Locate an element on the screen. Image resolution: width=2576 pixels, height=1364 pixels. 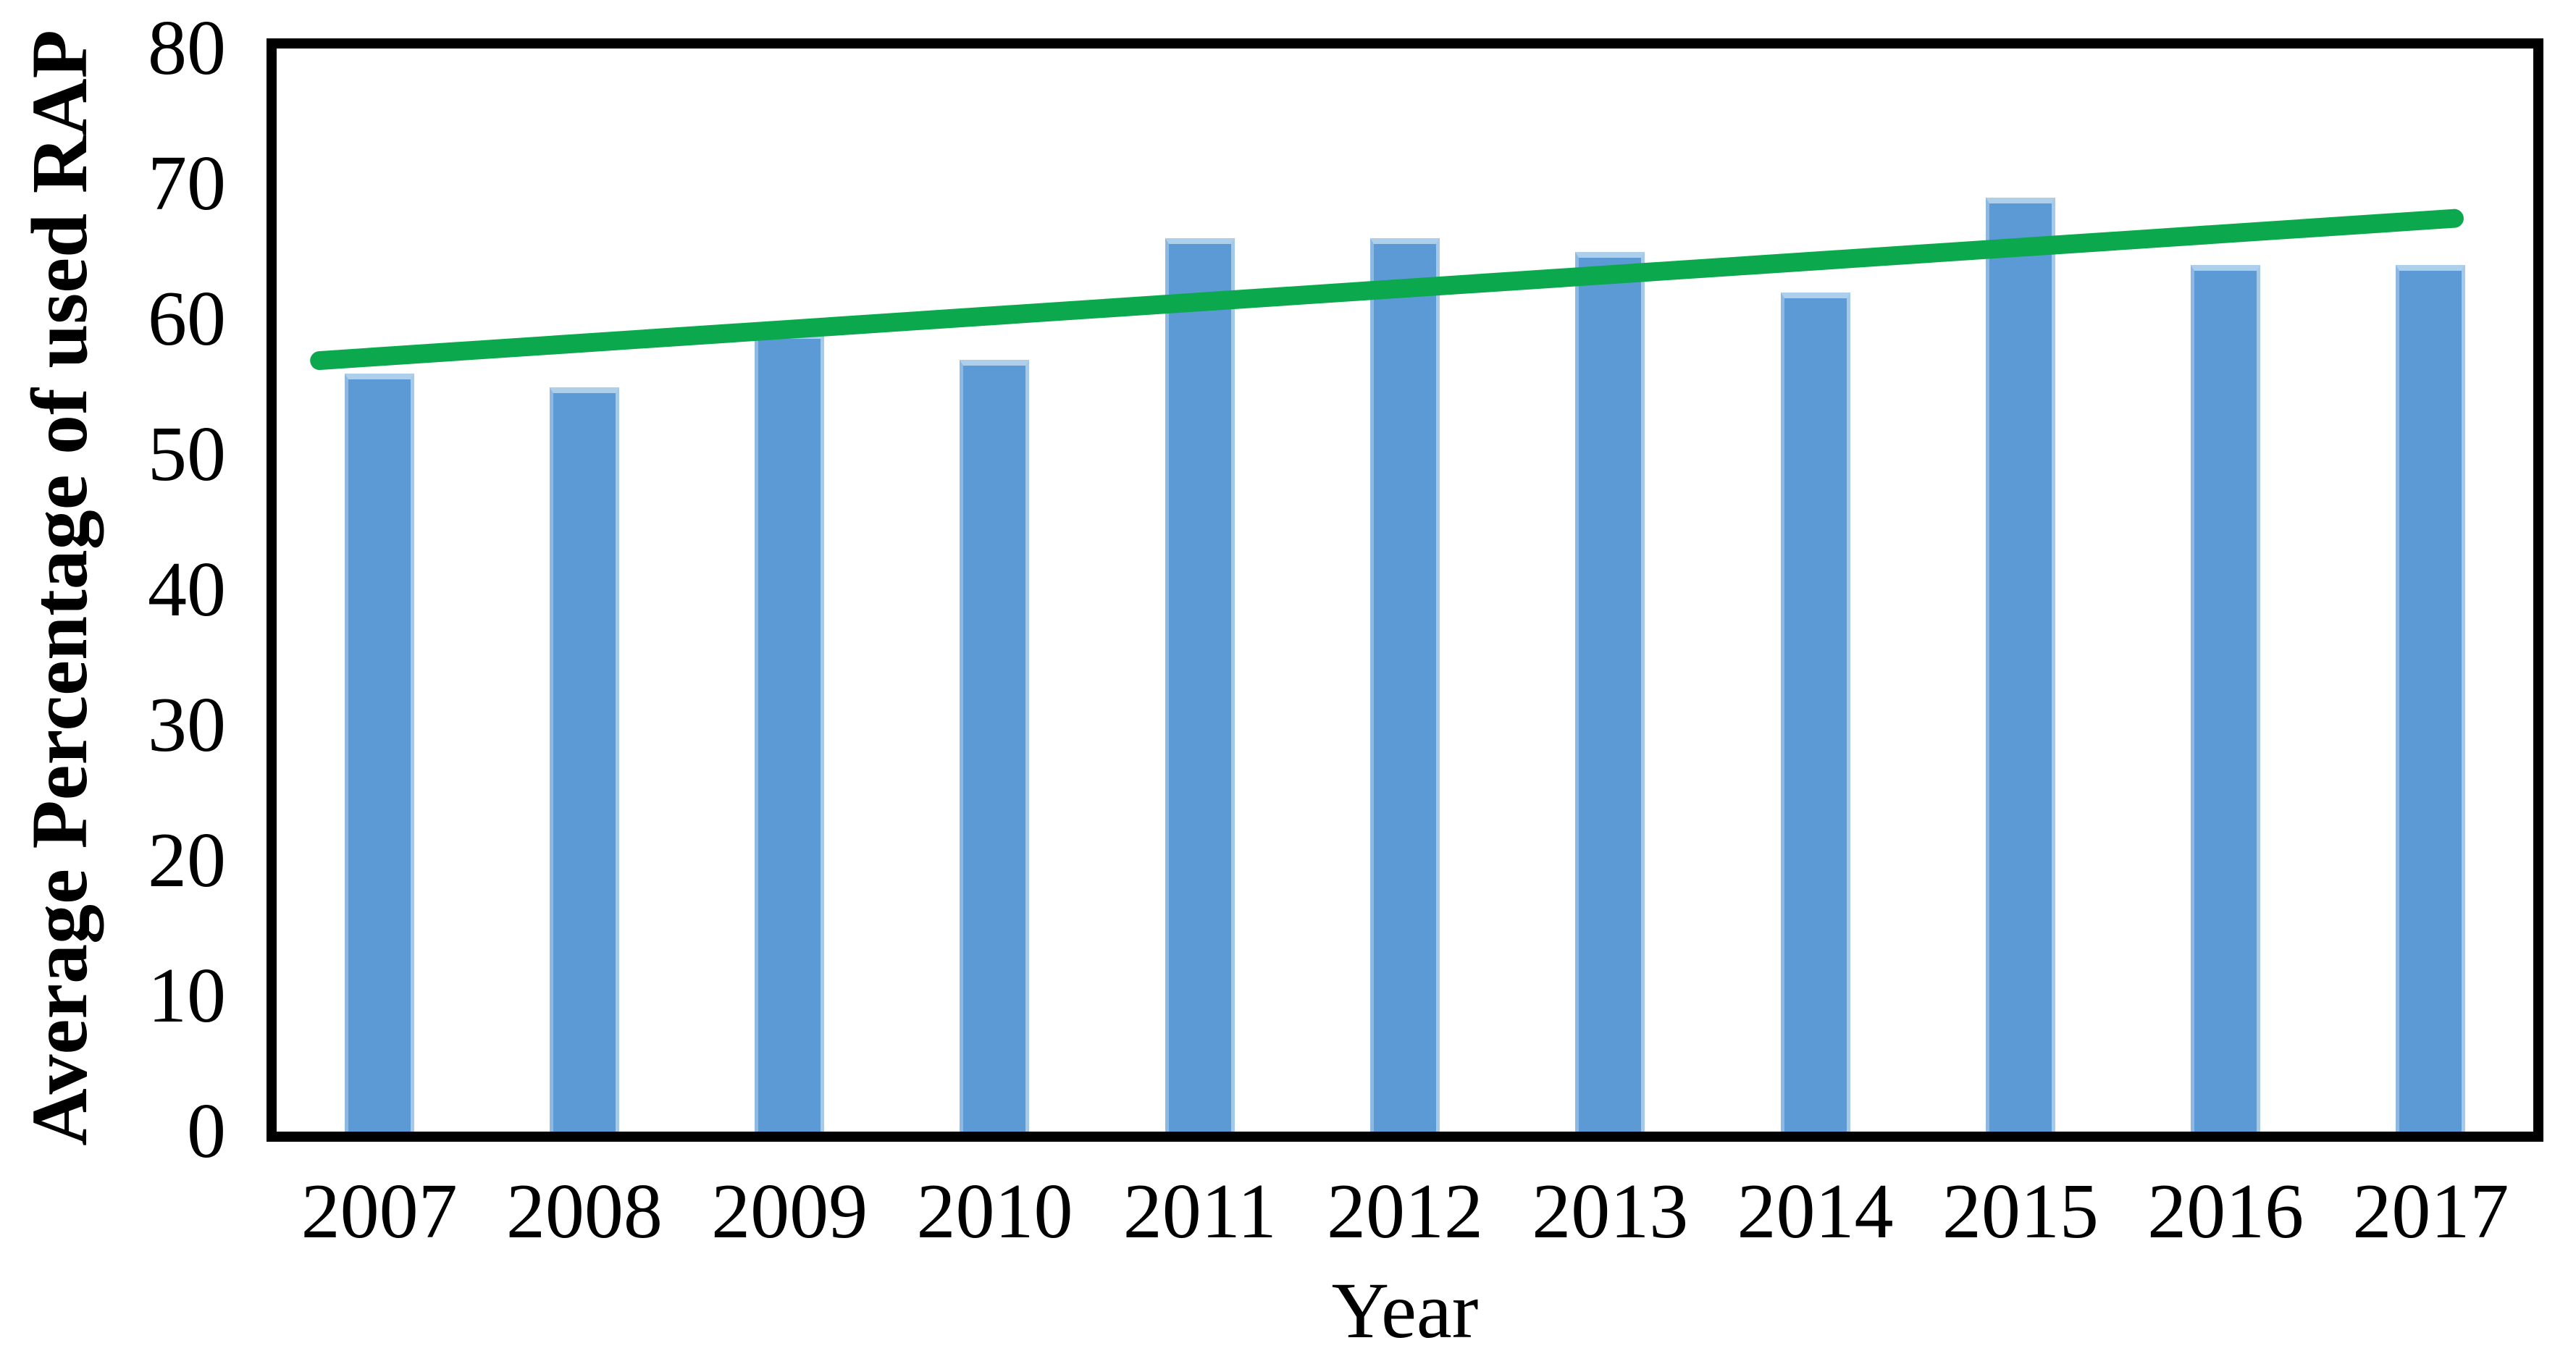
x-tick-label-2015: 2015 is located at coordinates (2020, 1212).